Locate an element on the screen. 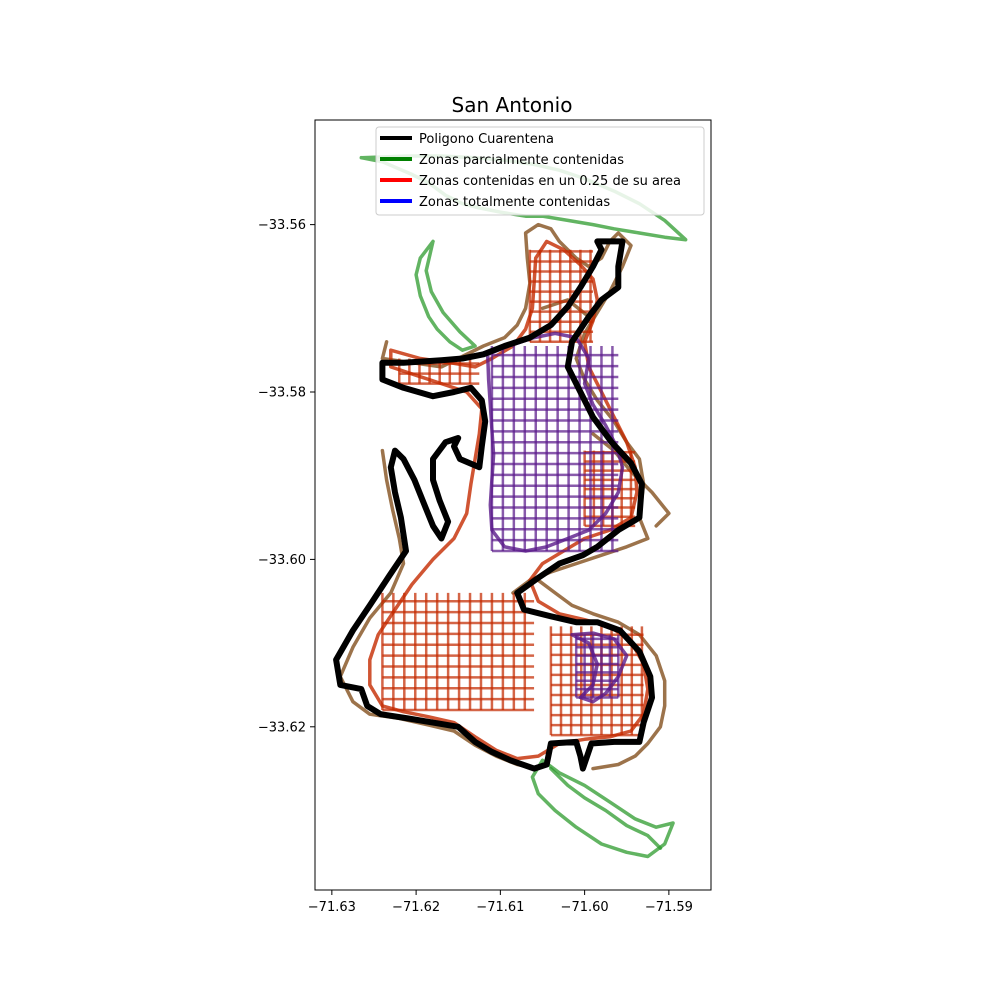 This screenshot has height=1000, width=1000. x-axis: −71.63 −71.62 −71.61 −71.60 −71.59 is located at coordinates (500, 902).